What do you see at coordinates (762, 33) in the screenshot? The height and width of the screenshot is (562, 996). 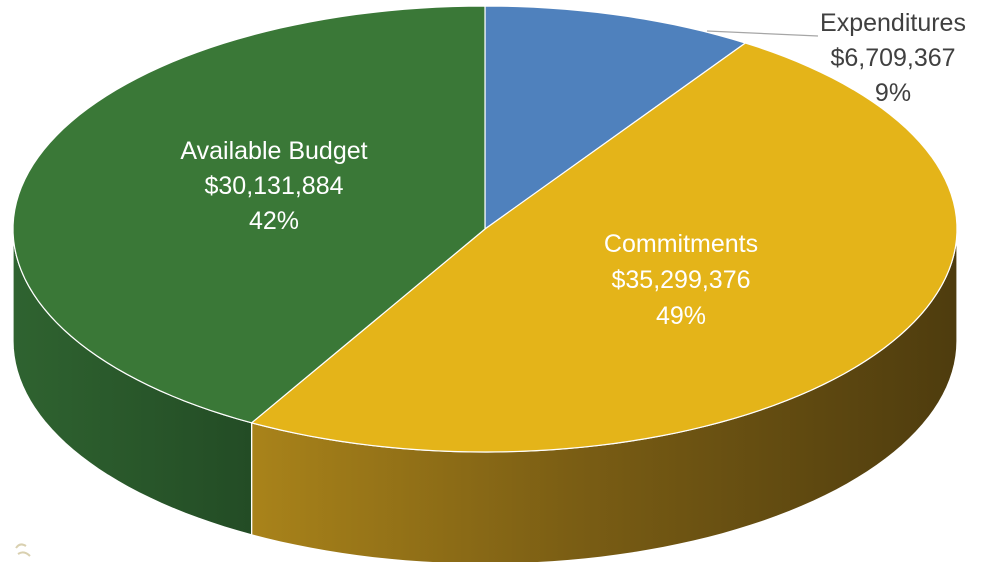 I see `expenditures-leader-line` at bounding box center [762, 33].